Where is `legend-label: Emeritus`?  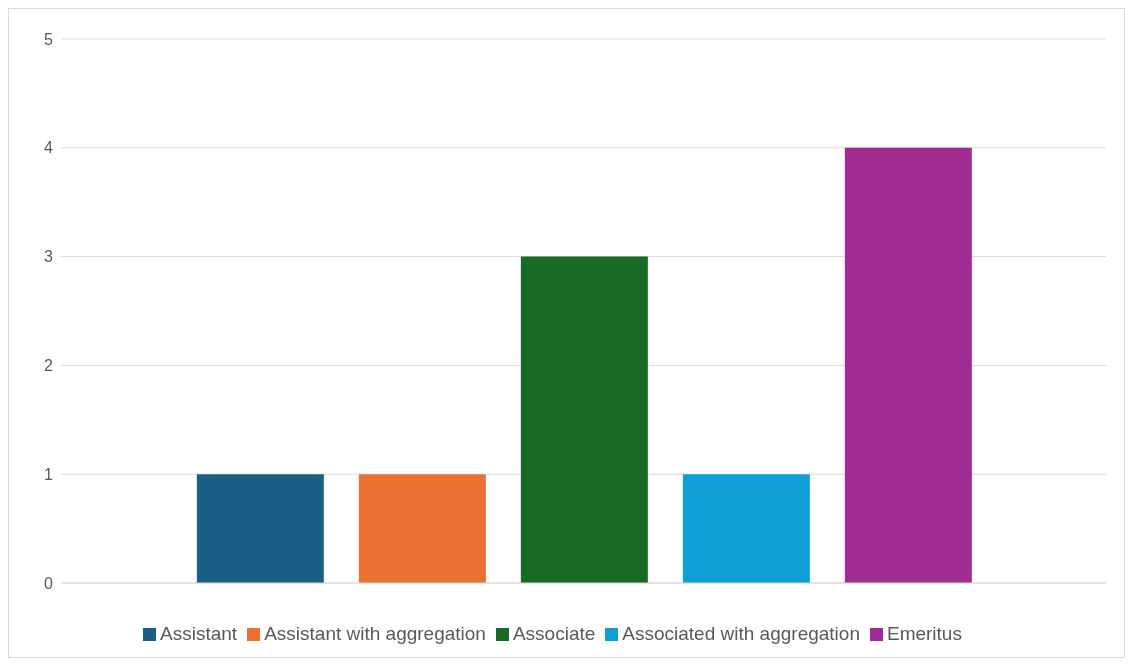
legend-label: Emeritus is located at coordinates (924, 633).